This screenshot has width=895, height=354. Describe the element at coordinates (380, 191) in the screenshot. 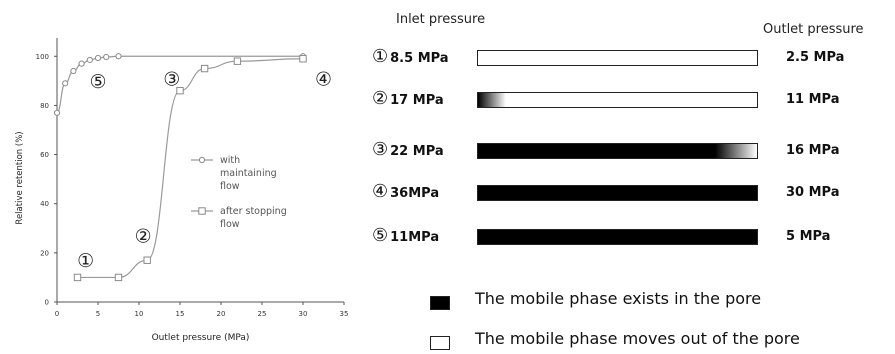

I see `row-marker: ④` at that location.